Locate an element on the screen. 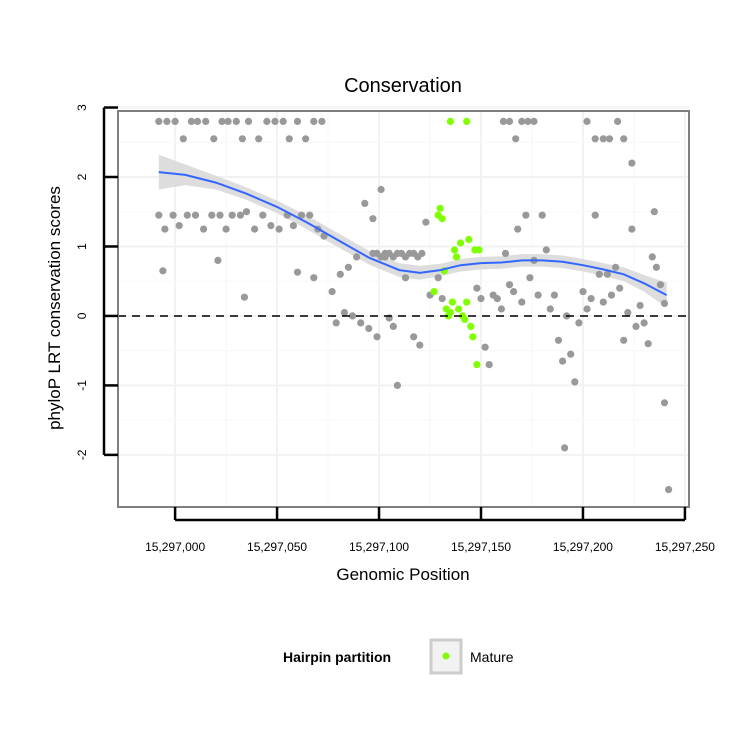  y-tick-label: -1 is located at coordinates (82, 385).